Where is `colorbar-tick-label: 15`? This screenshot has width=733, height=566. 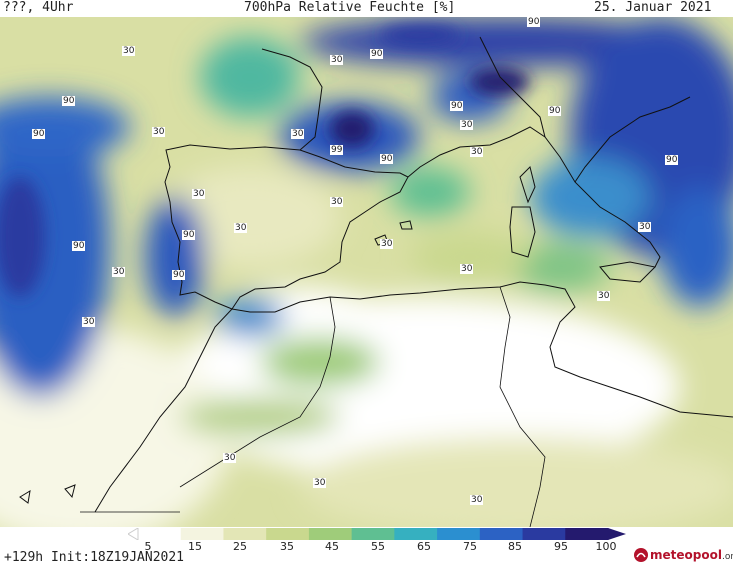 colorbar-tick-label: 15 is located at coordinates (195, 546).